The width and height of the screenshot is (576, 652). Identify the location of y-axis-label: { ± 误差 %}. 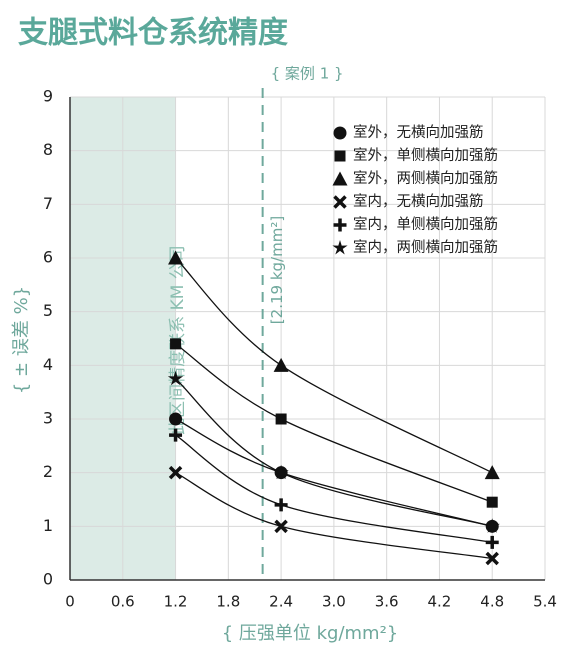
(21, 340).